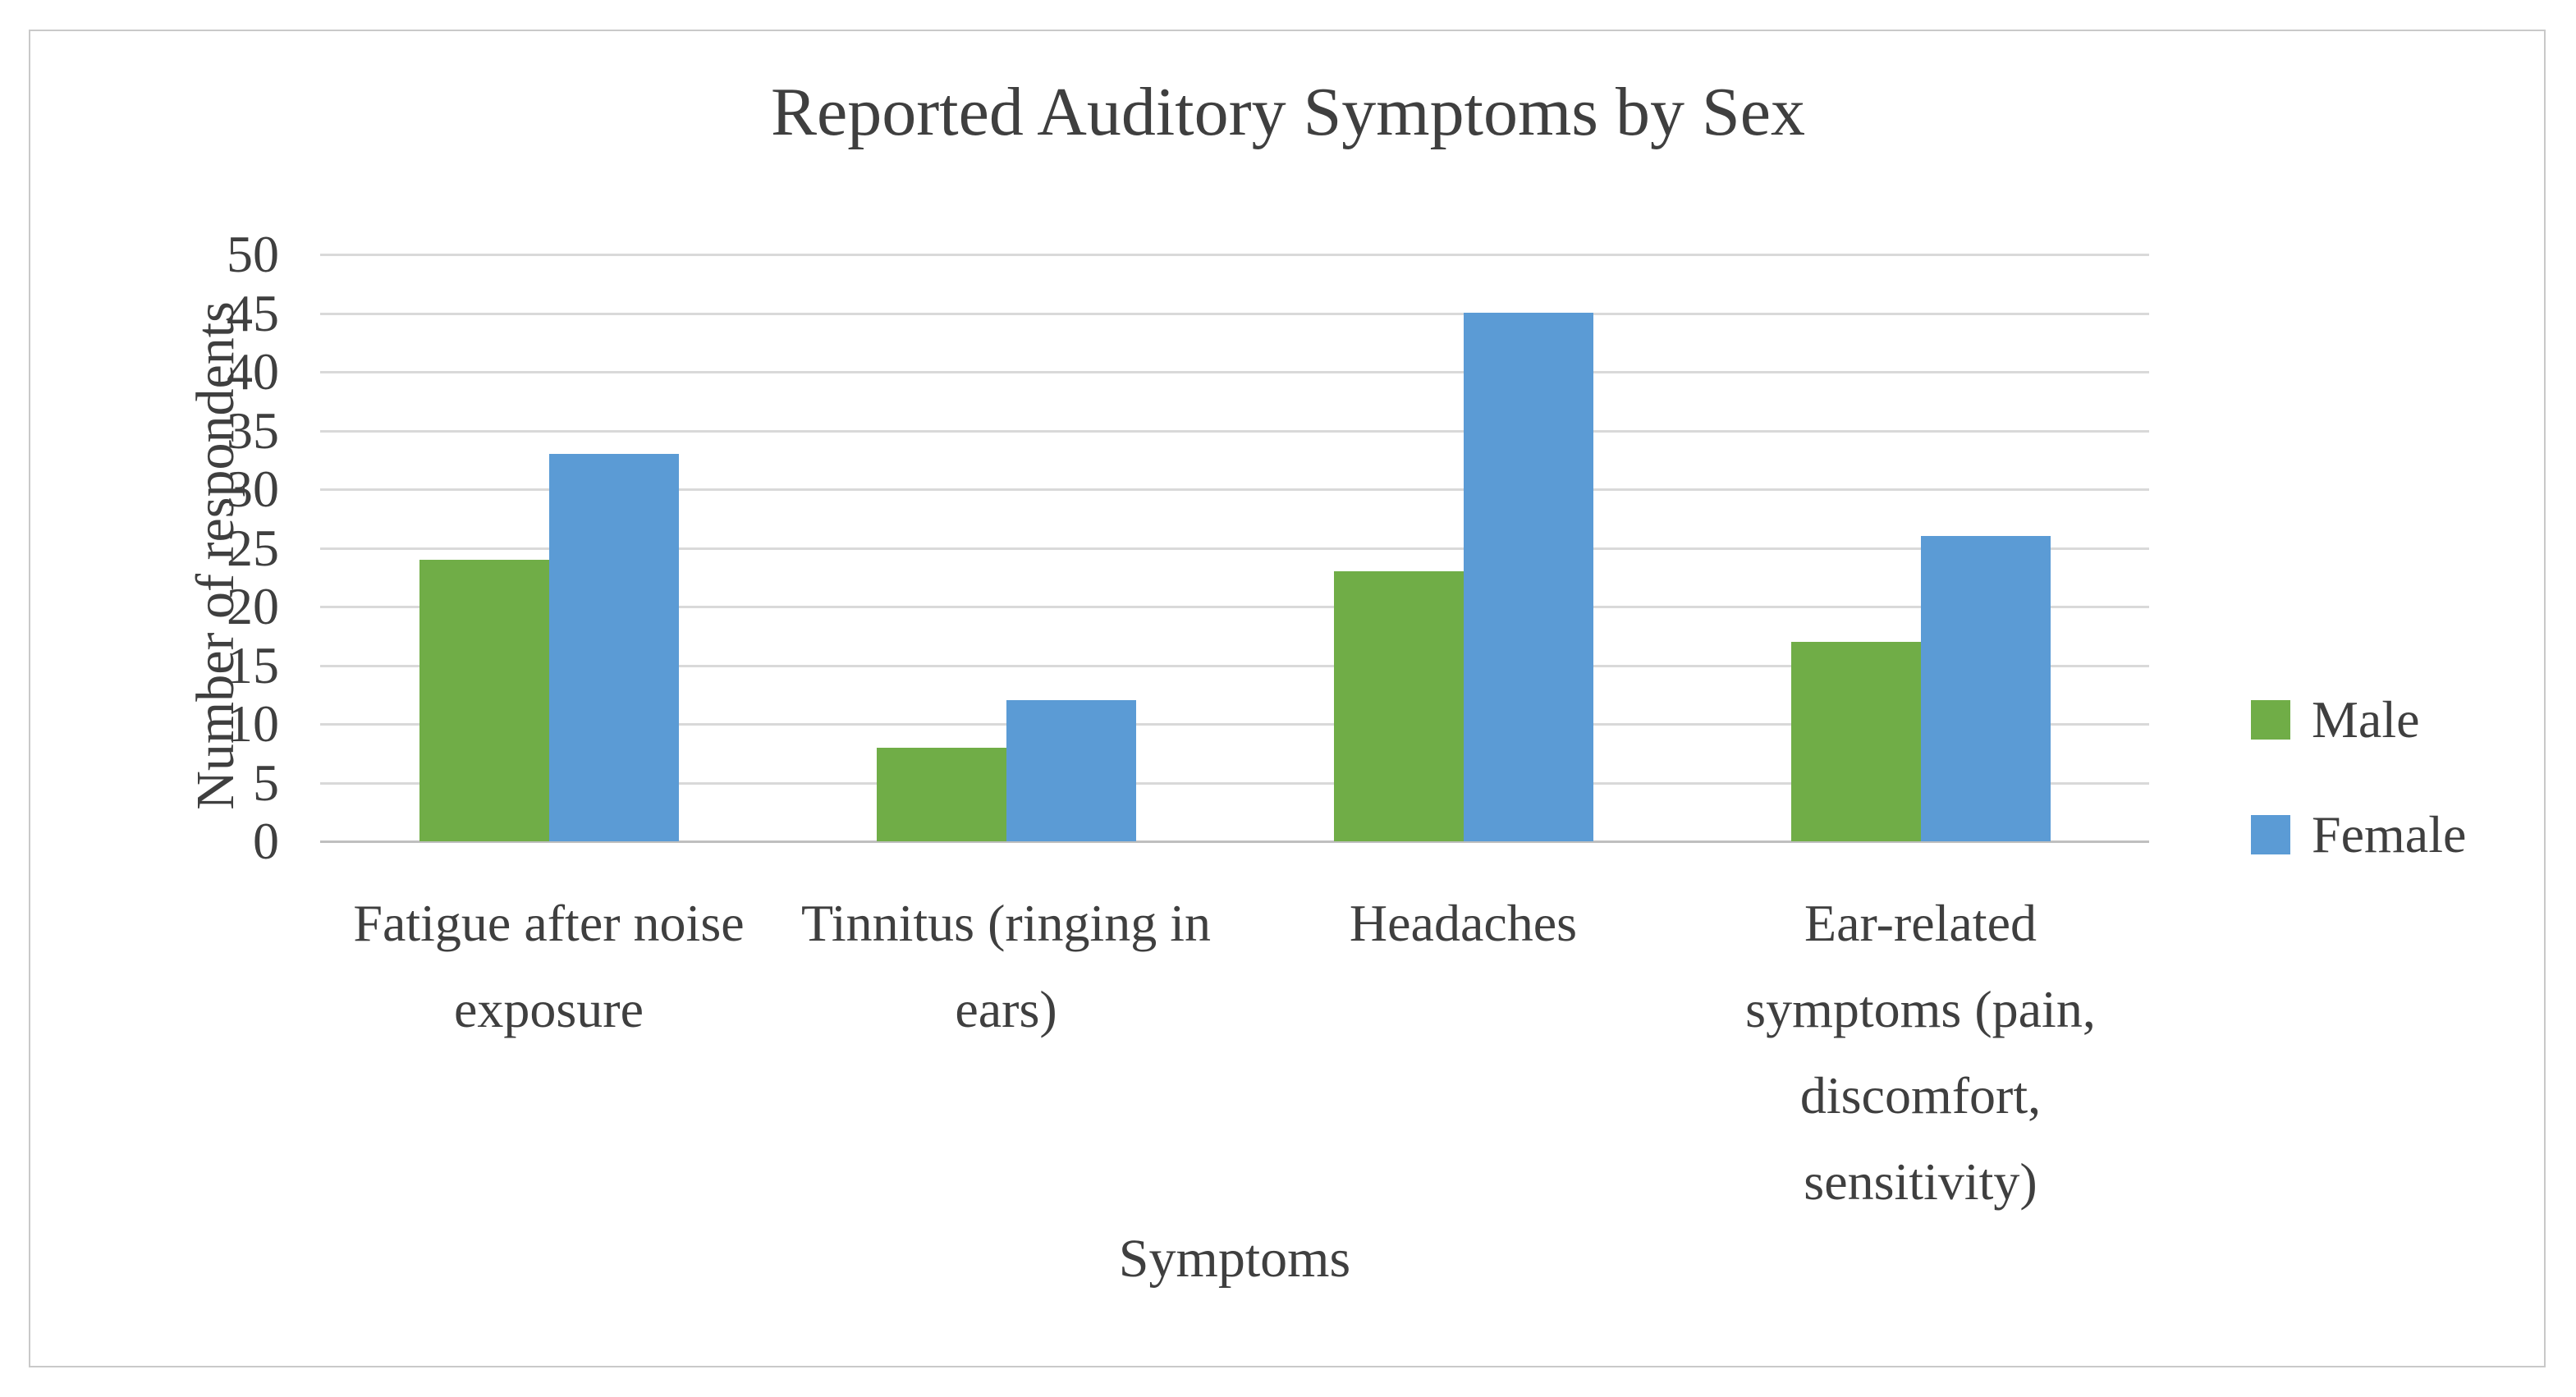 Image resolution: width=2576 pixels, height=1397 pixels. I want to click on legend-item-male: Male, so click(2335, 720).